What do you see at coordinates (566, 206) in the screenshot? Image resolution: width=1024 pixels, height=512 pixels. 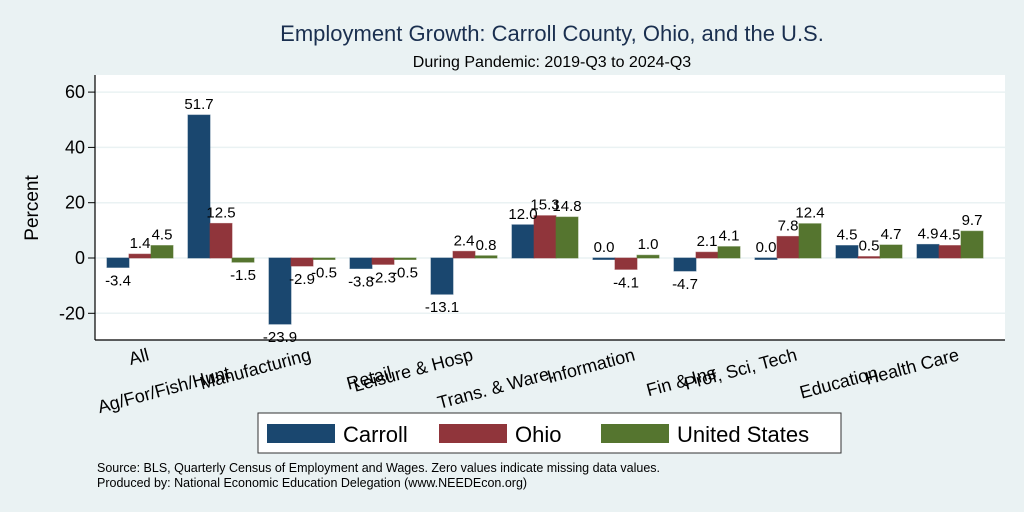 I see `data-label: 14.8` at bounding box center [566, 206].